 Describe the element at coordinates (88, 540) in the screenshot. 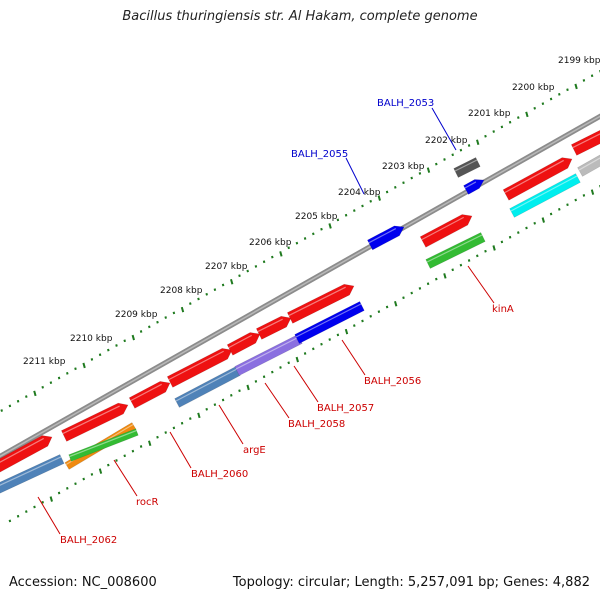

I see `gene-label: BALH_2062` at that location.